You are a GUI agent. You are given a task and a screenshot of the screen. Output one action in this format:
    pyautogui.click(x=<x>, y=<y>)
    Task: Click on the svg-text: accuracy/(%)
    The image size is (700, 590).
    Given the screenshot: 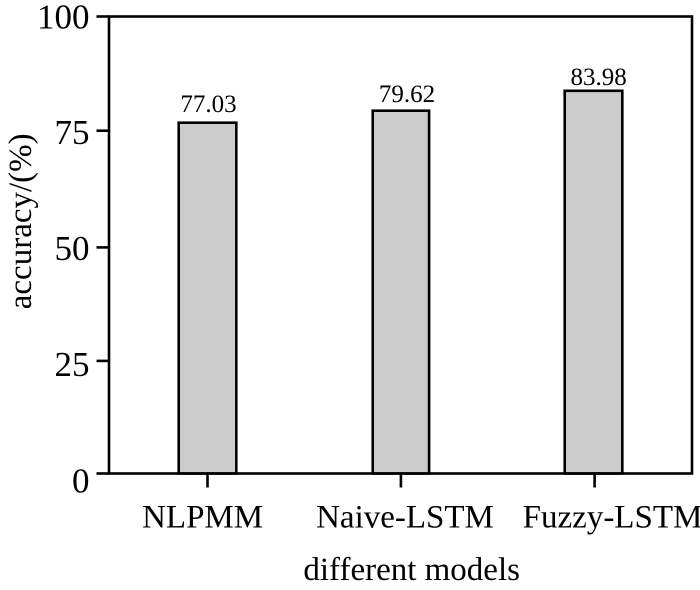 What is the action you would take?
    pyautogui.click(x=21, y=221)
    